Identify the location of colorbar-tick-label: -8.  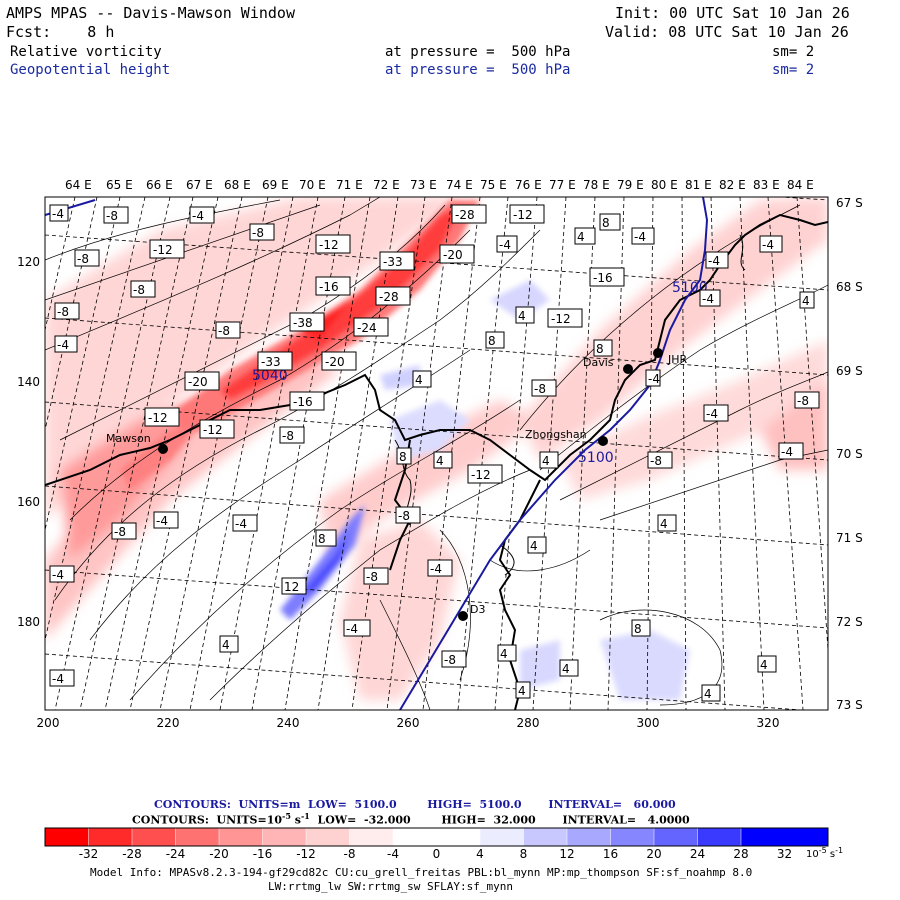
(350, 854).